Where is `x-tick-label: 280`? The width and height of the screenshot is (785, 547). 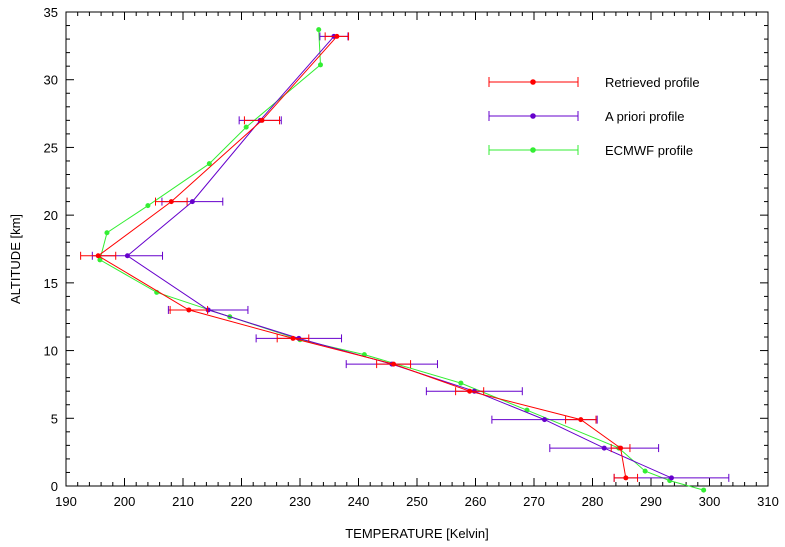 x-tick-label: 280 is located at coordinates (593, 501).